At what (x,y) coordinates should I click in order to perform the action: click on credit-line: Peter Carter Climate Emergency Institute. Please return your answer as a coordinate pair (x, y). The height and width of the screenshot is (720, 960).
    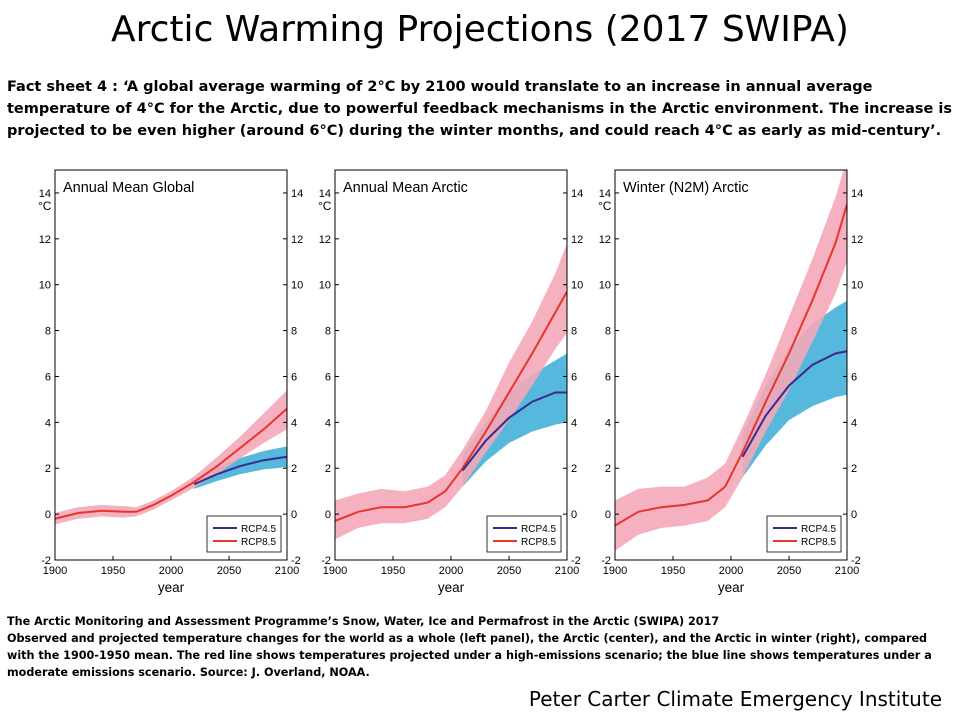
    Looking at the image, I should click on (735, 699).